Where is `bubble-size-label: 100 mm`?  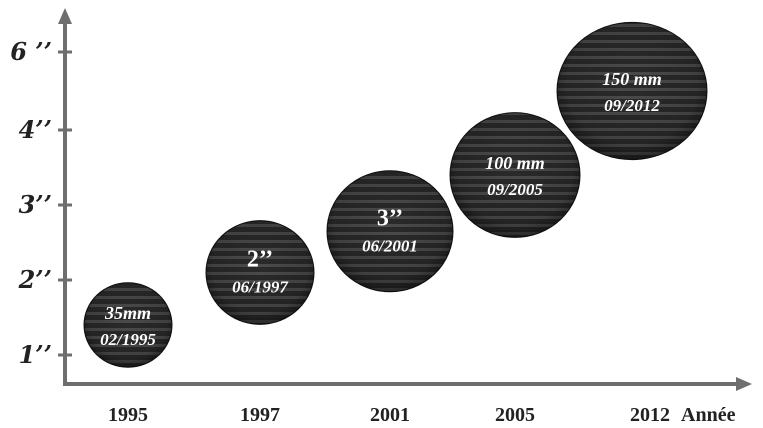 bubble-size-label: 100 mm is located at coordinates (515, 163).